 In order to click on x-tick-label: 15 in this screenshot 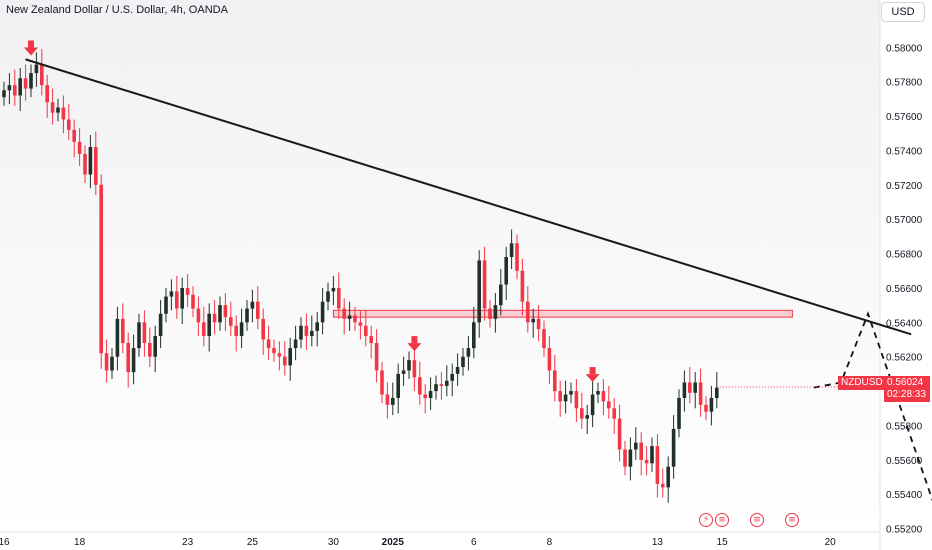, I will do `click(723, 542)`.